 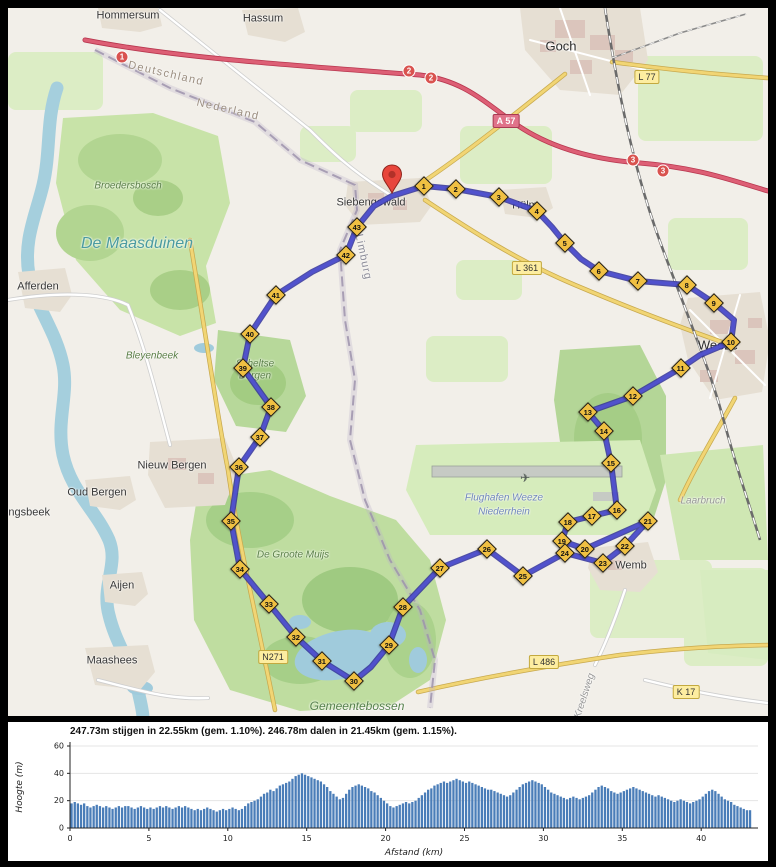 What do you see at coordinates (228, 838) in the screenshot?
I see `x-tick-label: 10` at bounding box center [228, 838].